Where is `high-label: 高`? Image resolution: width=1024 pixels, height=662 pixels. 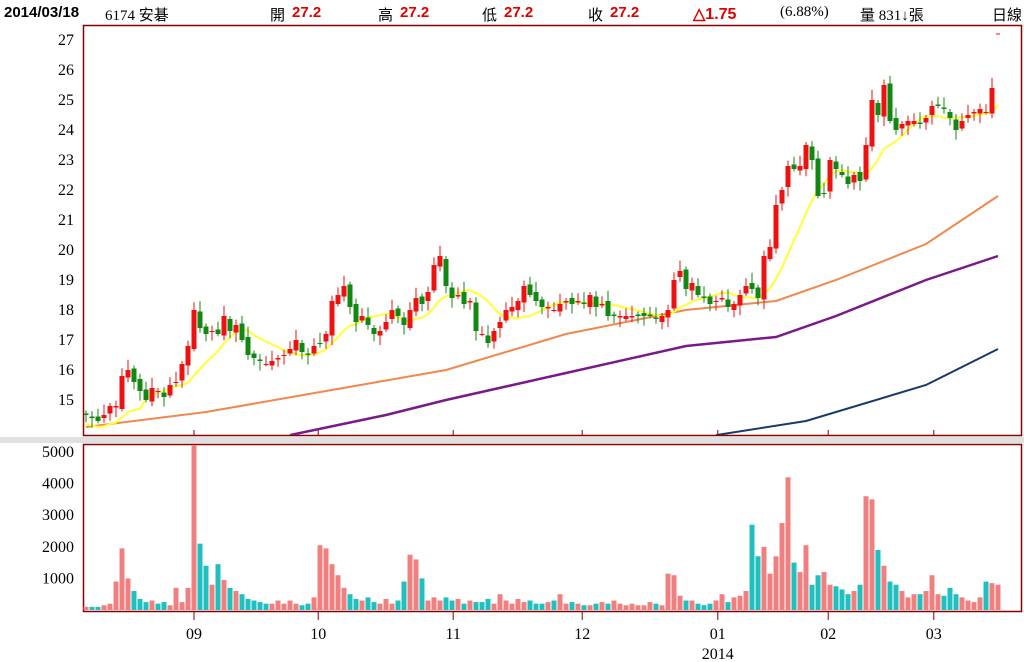
high-label: 高 is located at coordinates (386, 16).